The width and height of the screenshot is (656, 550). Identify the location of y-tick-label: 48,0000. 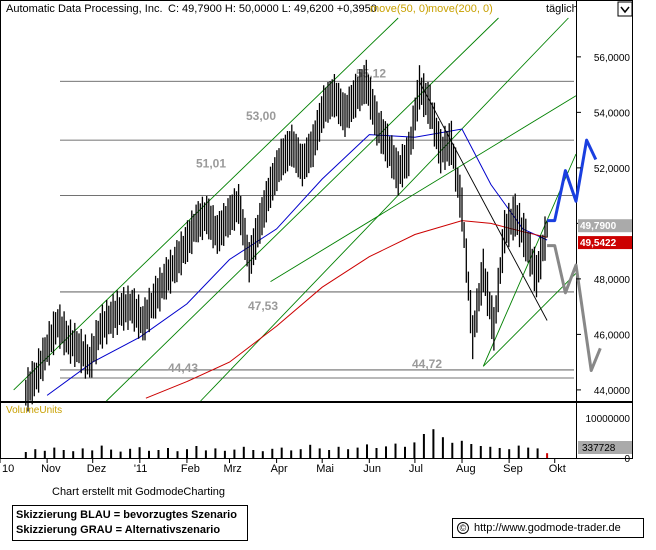
(612, 280).